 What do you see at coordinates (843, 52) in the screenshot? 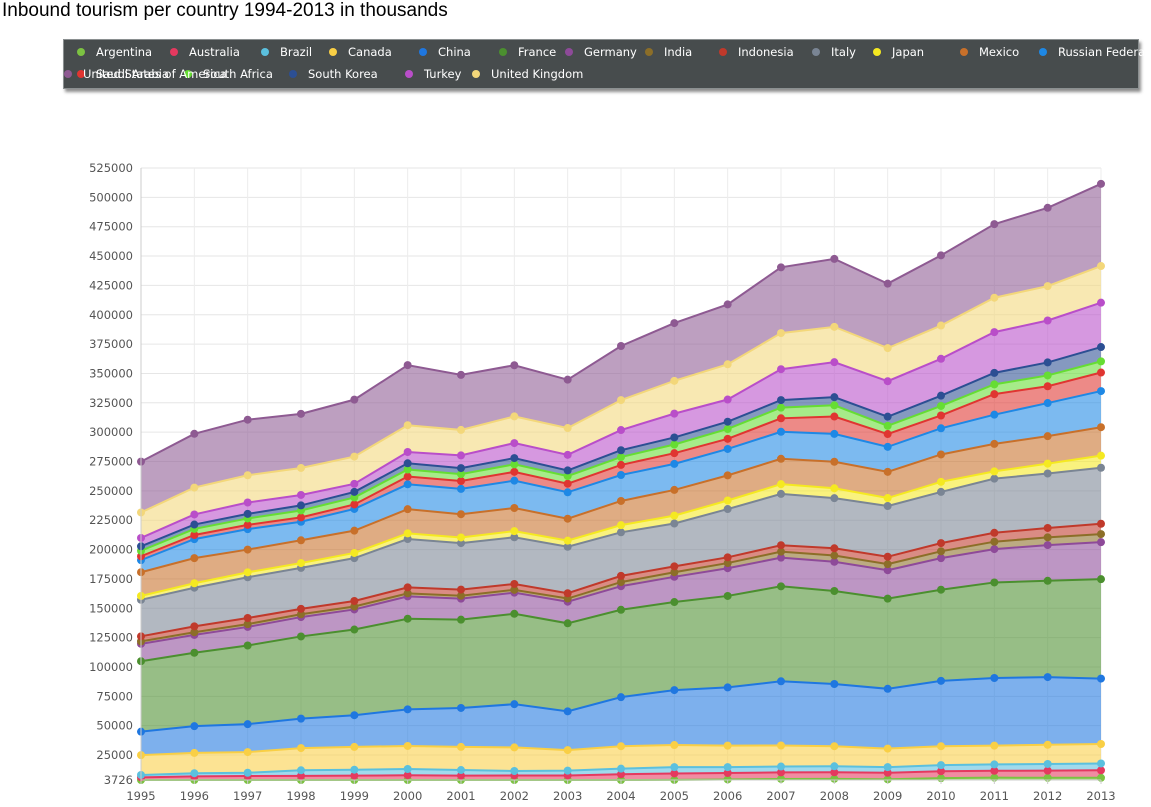
I see `legend-label: Italy` at bounding box center [843, 52].